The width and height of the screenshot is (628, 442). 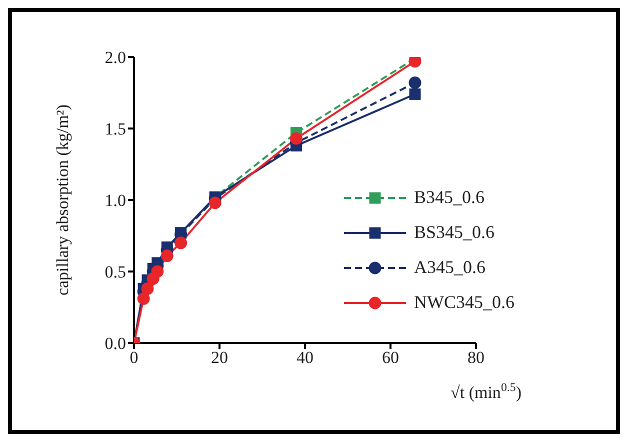 What do you see at coordinates (305, 358) in the screenshot?
I see `x-tick-label: 40` at bounding box center [305, 358].